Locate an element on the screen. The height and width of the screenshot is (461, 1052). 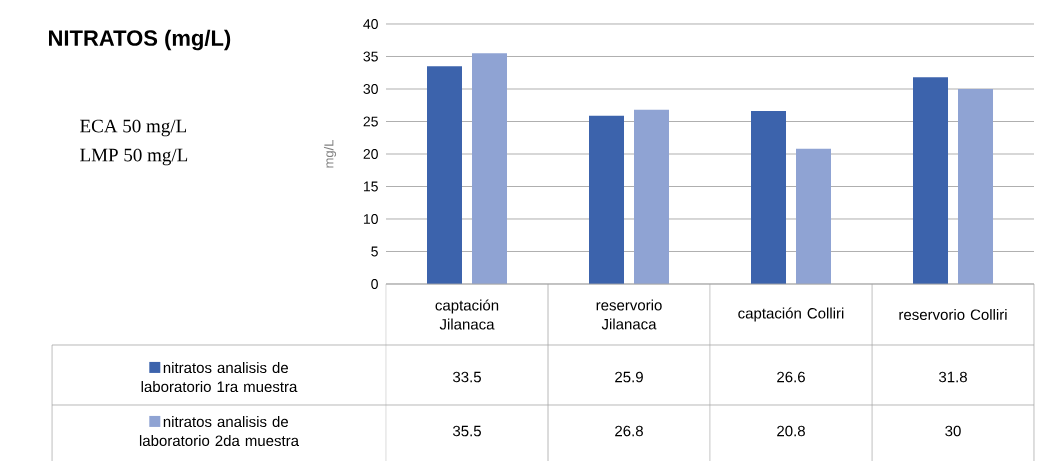
data-label: 25.9 is located at coordinates (629, 377).